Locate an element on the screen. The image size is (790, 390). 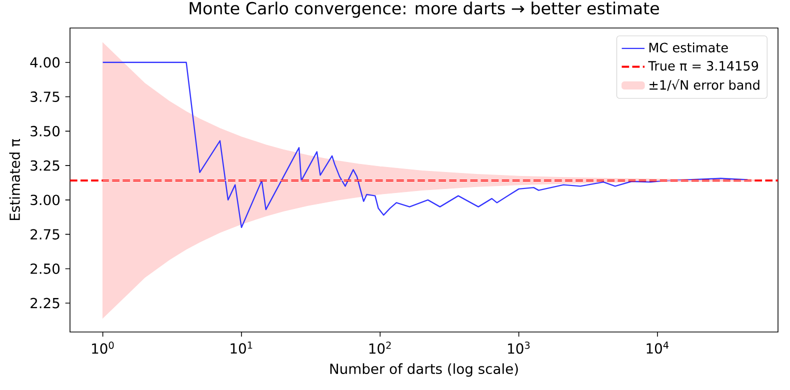
y-tick-label: 4.00 is located at coordinates (45, 62).